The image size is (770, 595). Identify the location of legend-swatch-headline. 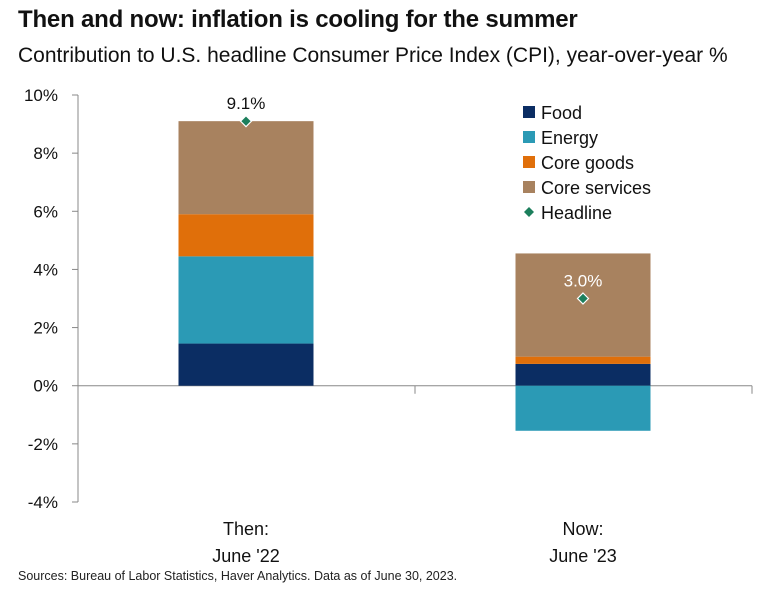
(529, 212).